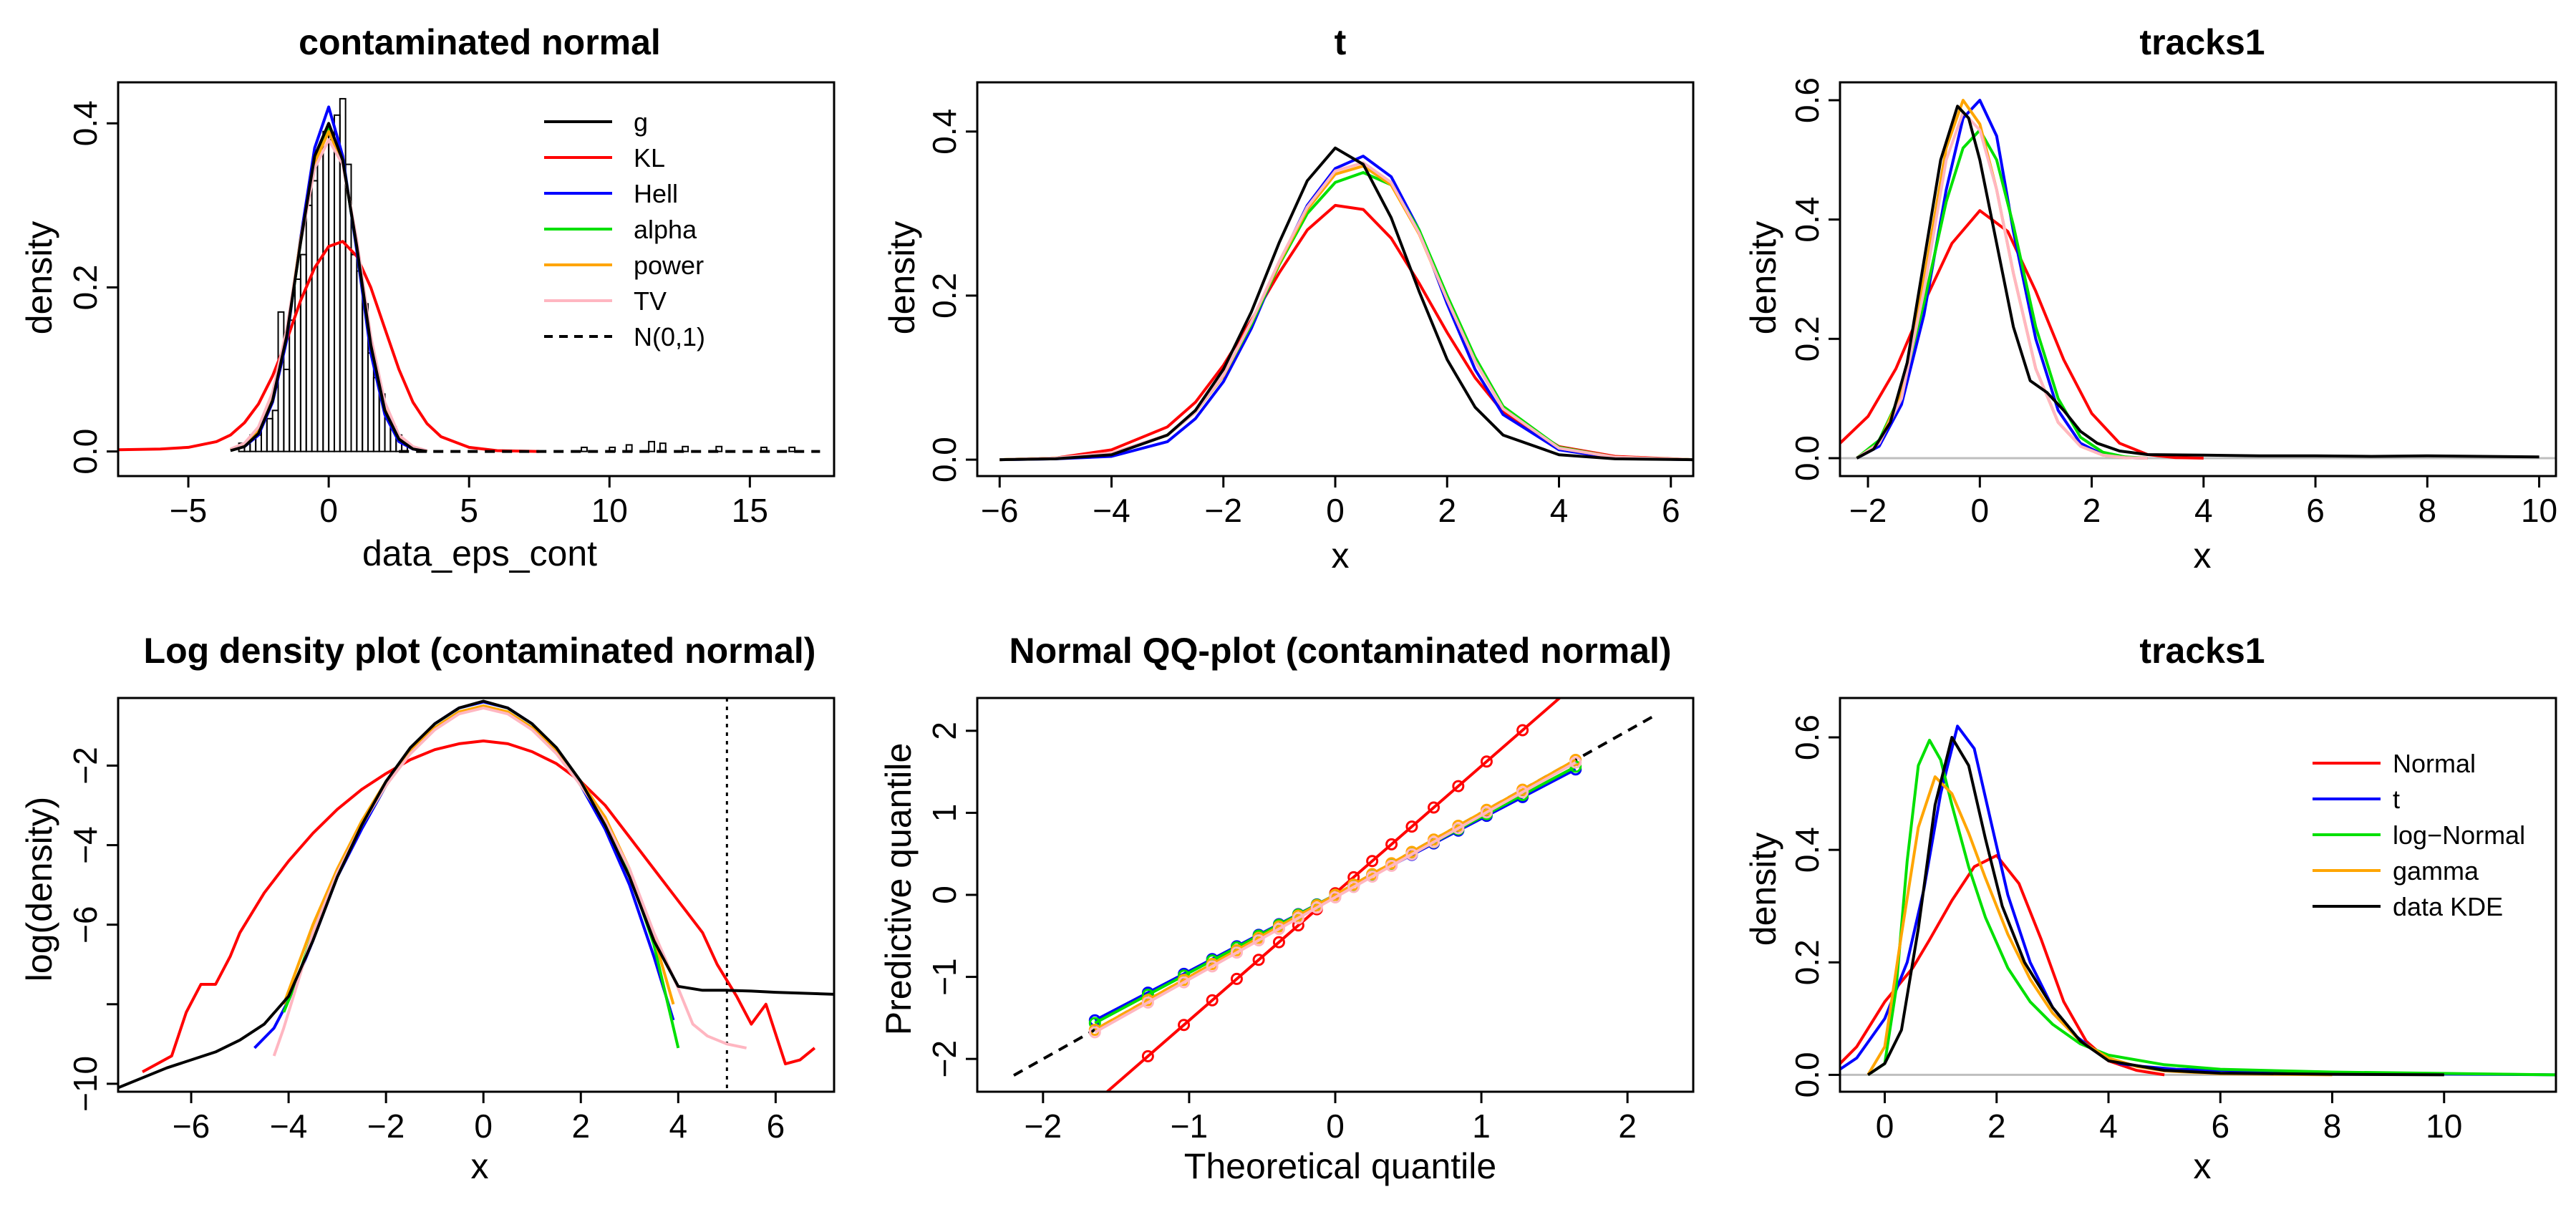 This screenshot has height=1212, width=2576. I want to click on legend-label: Hell, so click(656, 193).